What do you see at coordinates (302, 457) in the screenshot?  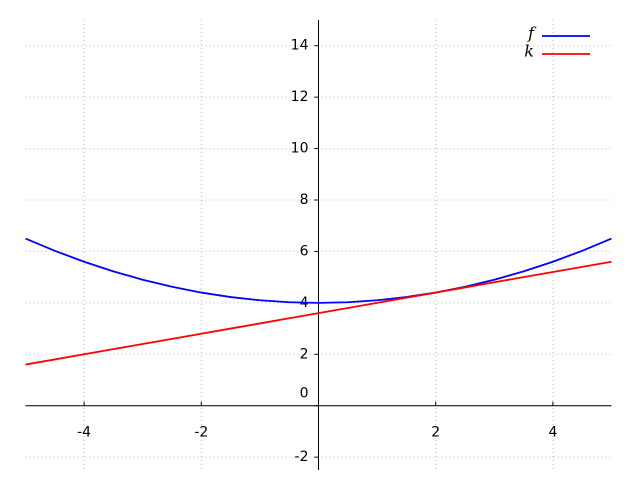 I see `y-tick-label: -2` at bounding box center [302, 457].